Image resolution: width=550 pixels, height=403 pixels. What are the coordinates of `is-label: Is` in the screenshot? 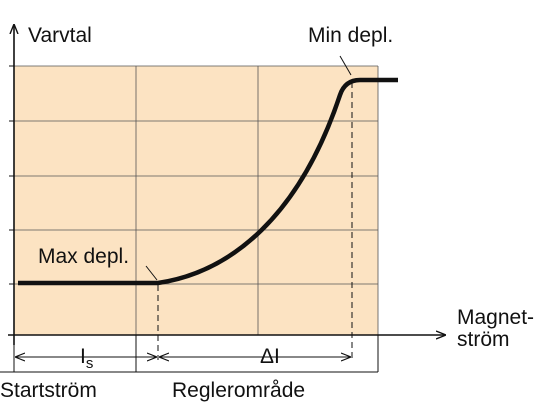 It's located at (86, 358).